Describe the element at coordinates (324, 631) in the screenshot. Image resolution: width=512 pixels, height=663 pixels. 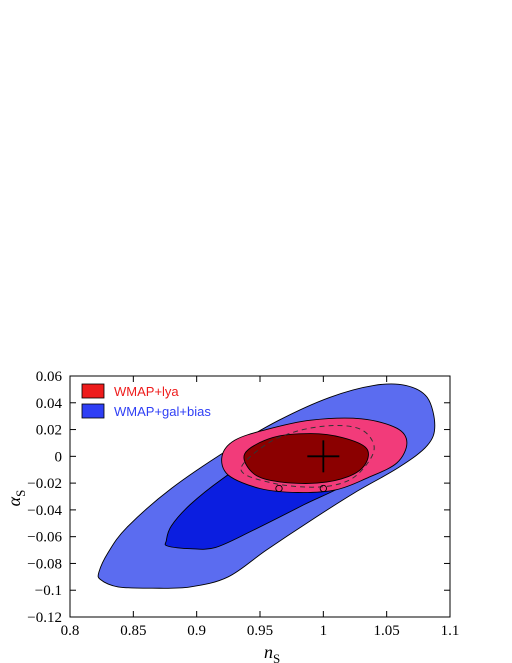
I see `x-tick-label: 1` at that location.